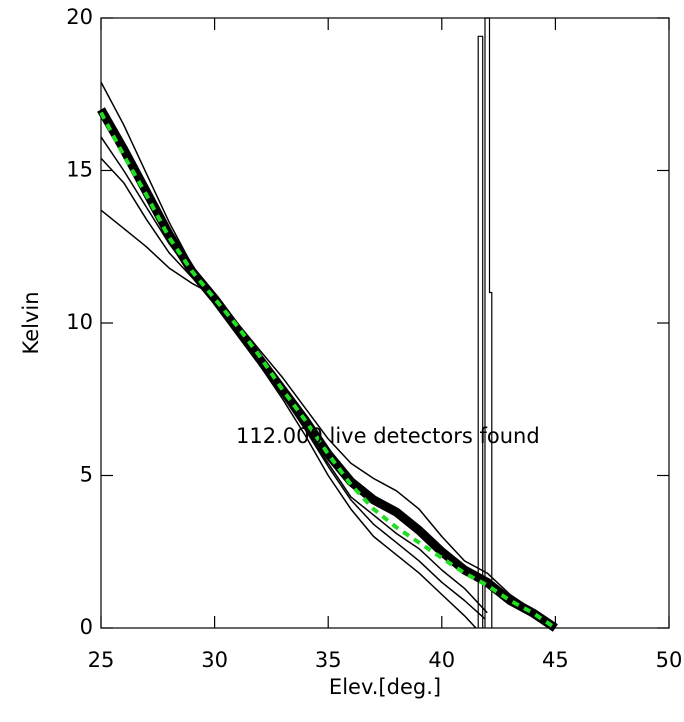 Image resolution: width=684 pixels, height=722 pixels. I want to click on y-tick-label: 20, so click(79, 17).